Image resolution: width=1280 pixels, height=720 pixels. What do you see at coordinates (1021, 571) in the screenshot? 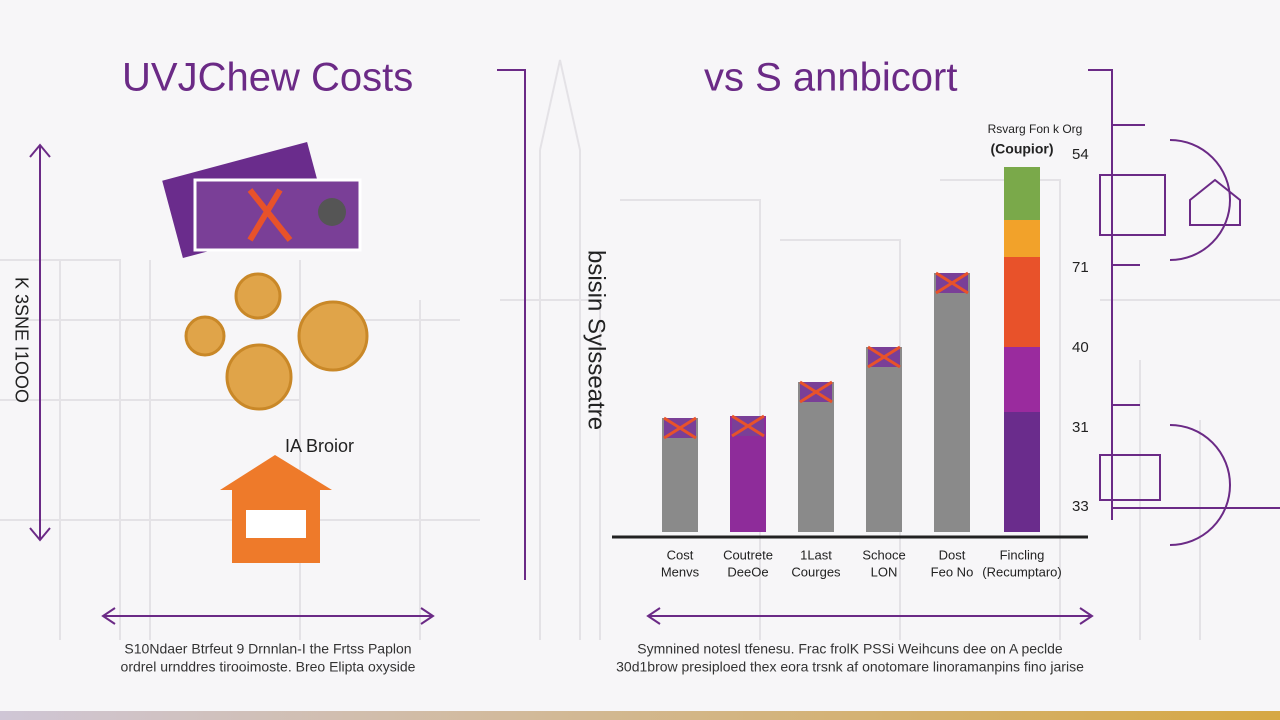
I see `x-tick-label: (Recumptaro)` at bounding box center [1021, 571].